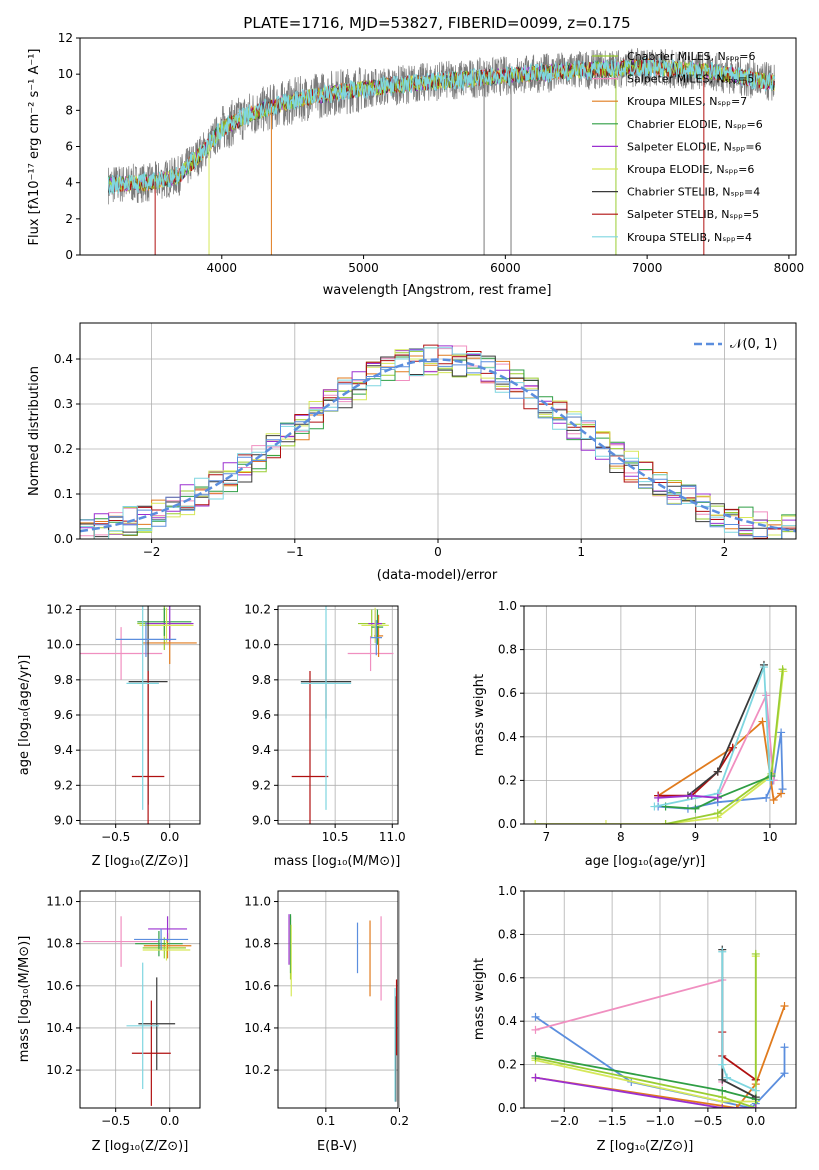 Image resolution: width=819 pixels, height=1170 pixels. What do you see at coordinates (63, 494) in the screenshot?
I see `y-tick-label: 0.1` at bounding box center [63, 494].